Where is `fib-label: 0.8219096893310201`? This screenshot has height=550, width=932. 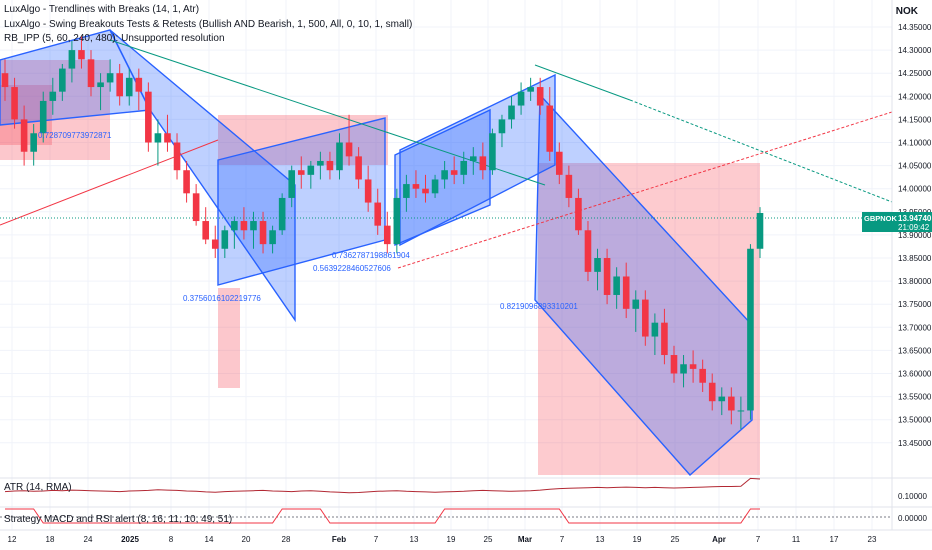
fib-label: 0.8219096893310201 is located at coordinates (539, 306).